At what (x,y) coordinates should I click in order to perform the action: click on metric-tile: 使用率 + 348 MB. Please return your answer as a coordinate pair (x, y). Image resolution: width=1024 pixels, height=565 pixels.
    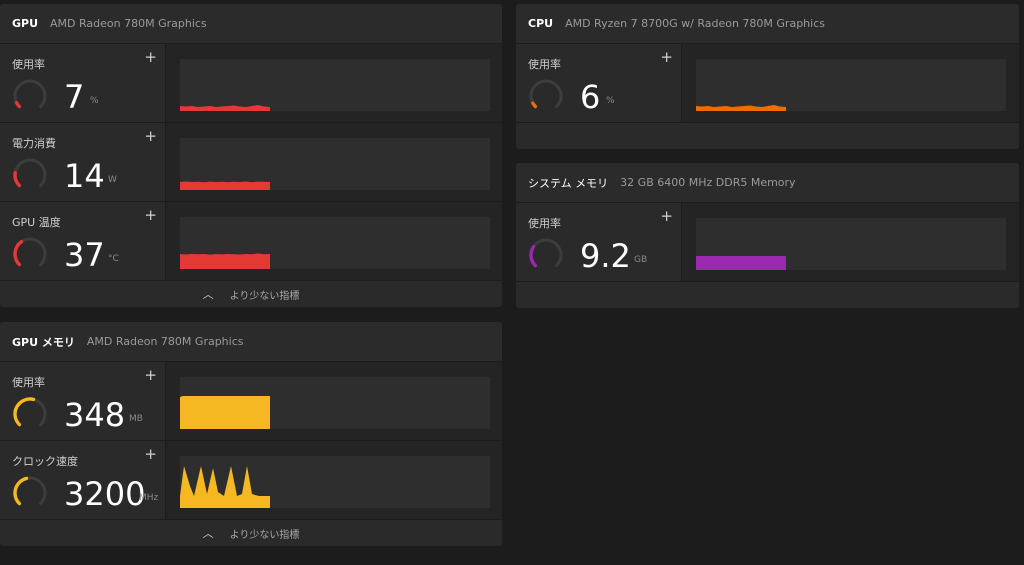
    Looking at the image, I should click on (83, 401).